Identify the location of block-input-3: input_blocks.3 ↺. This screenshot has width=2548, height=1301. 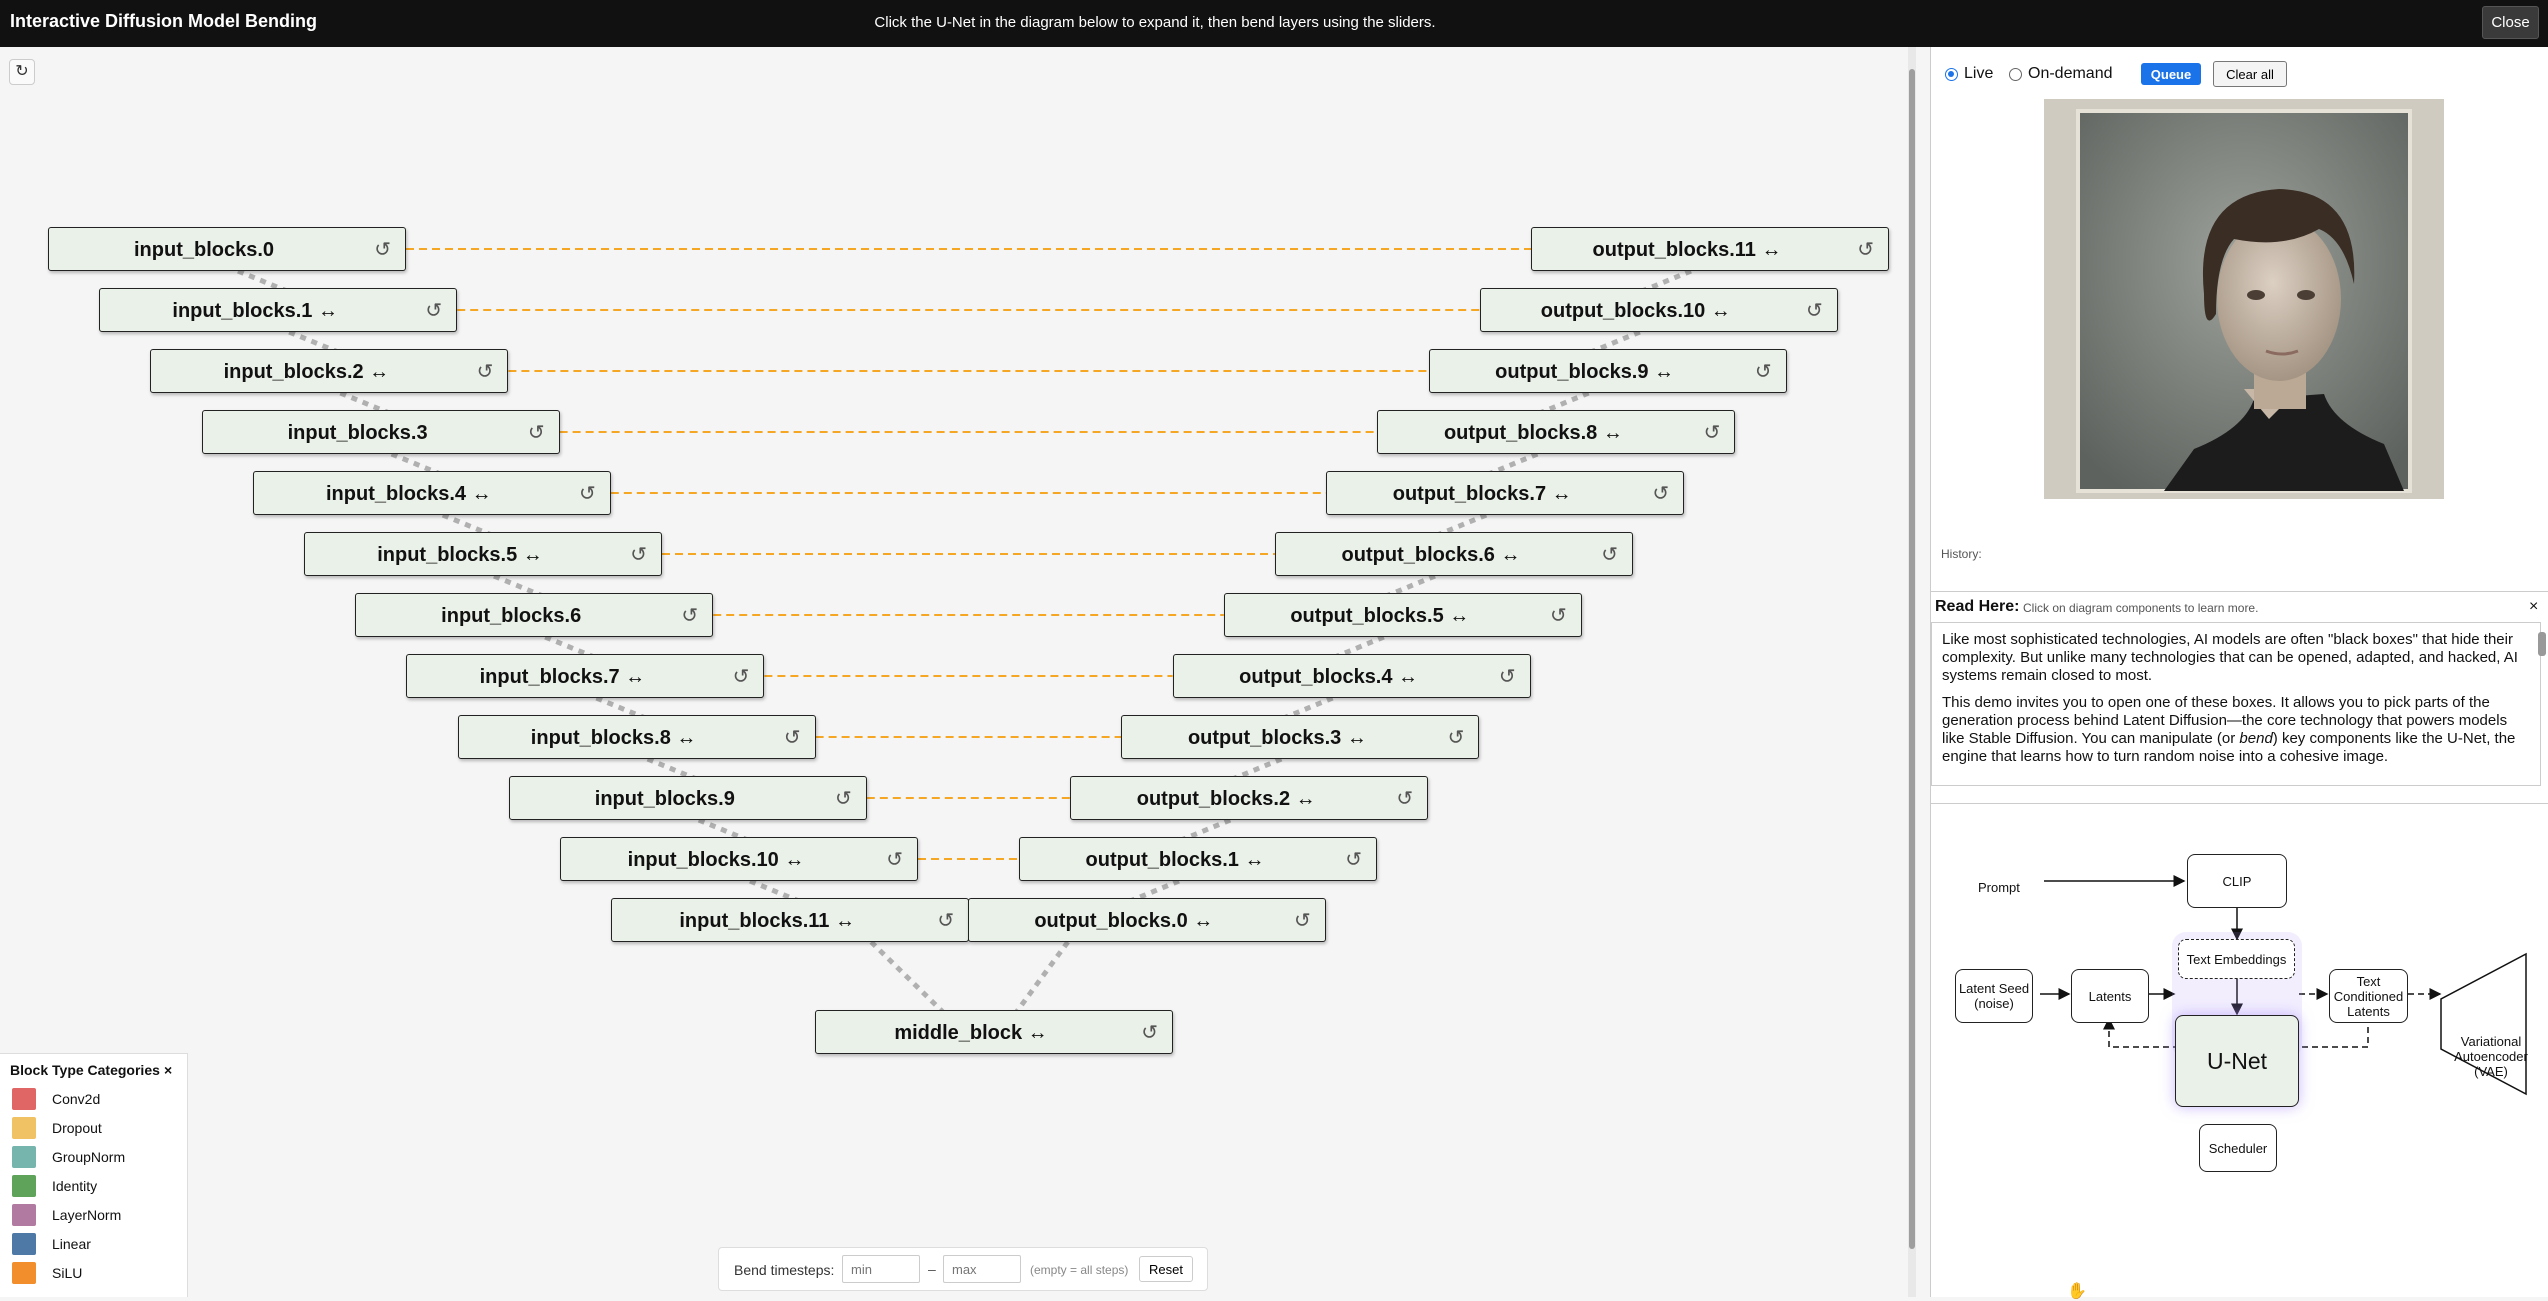
(380, 432).